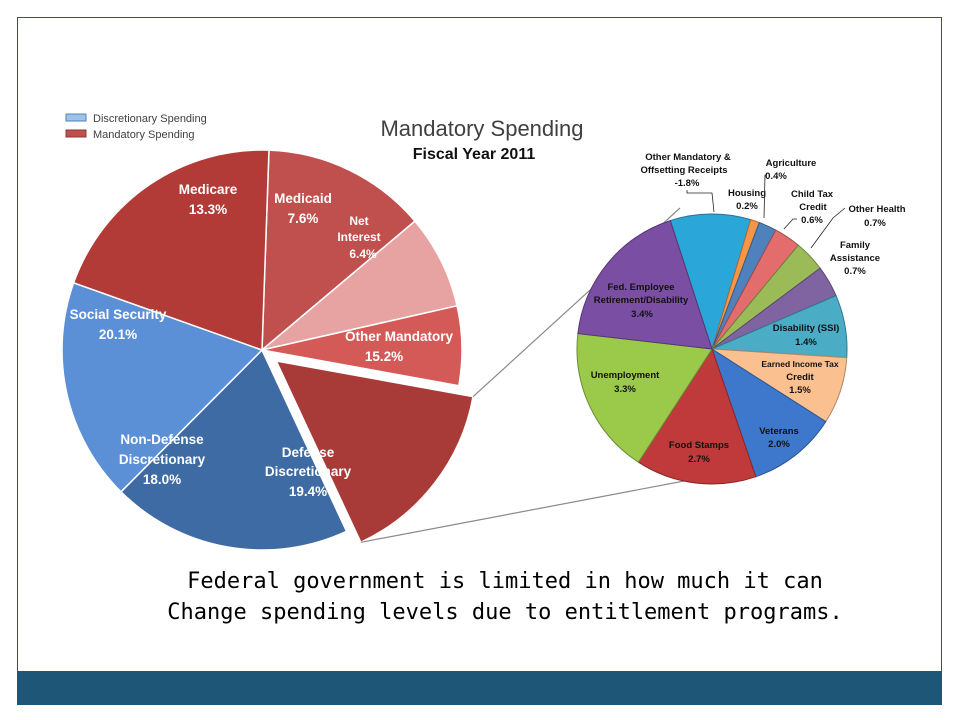 The width and height of the screenshot is (960, 720). I want to click on label-fed-employee-line2: Retirement/Disability, so click(641, 300).